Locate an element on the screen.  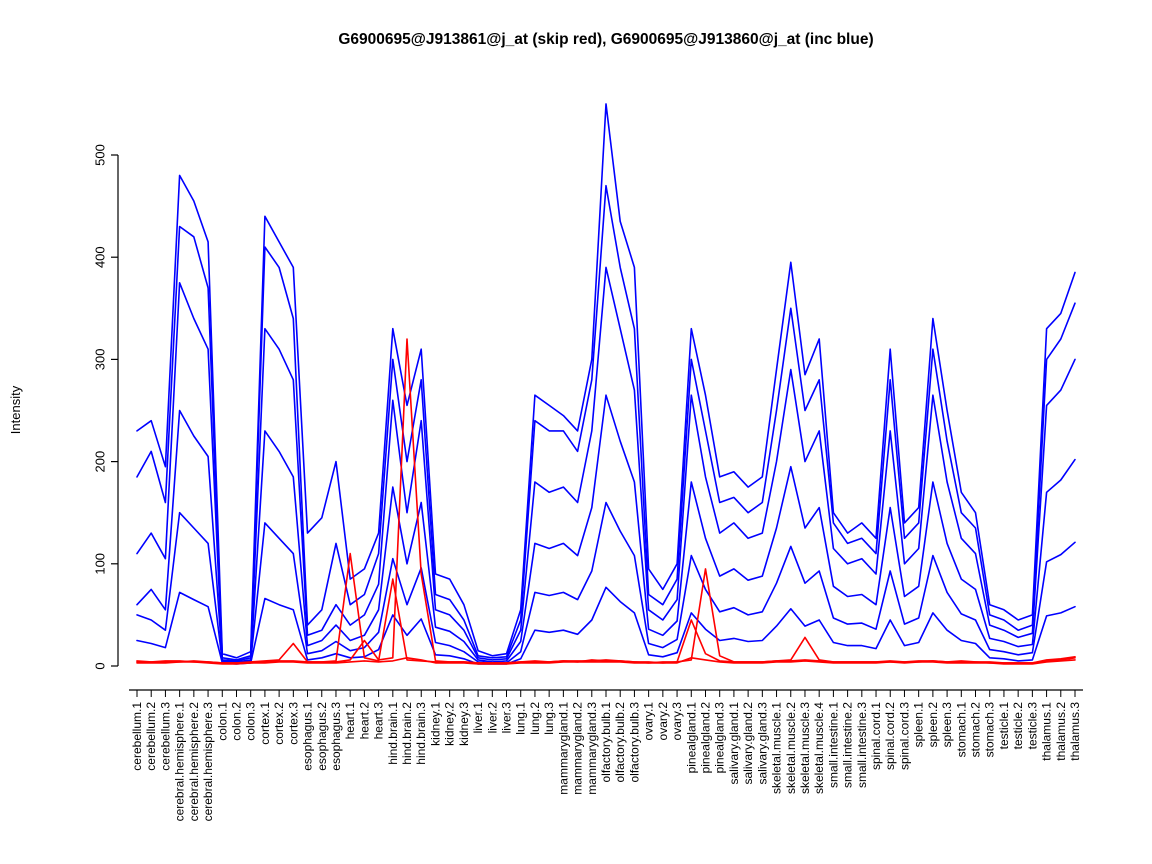
x-tick-label: ovary.1 is located at coordinates (649, 721).